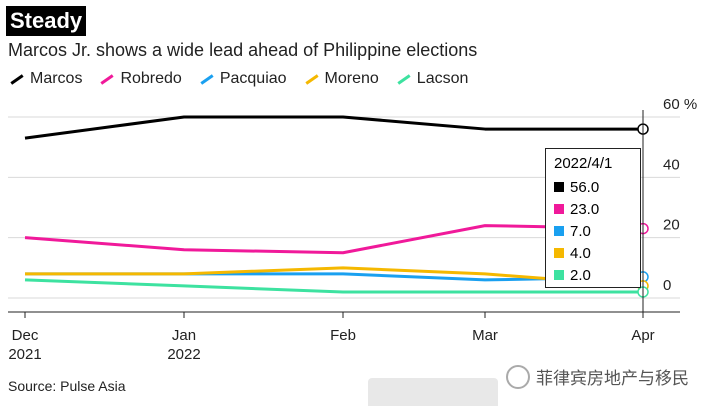 The image size is (720, 406). I want to click on tooltip-row-marcos: 56.0, so click(593, 187).